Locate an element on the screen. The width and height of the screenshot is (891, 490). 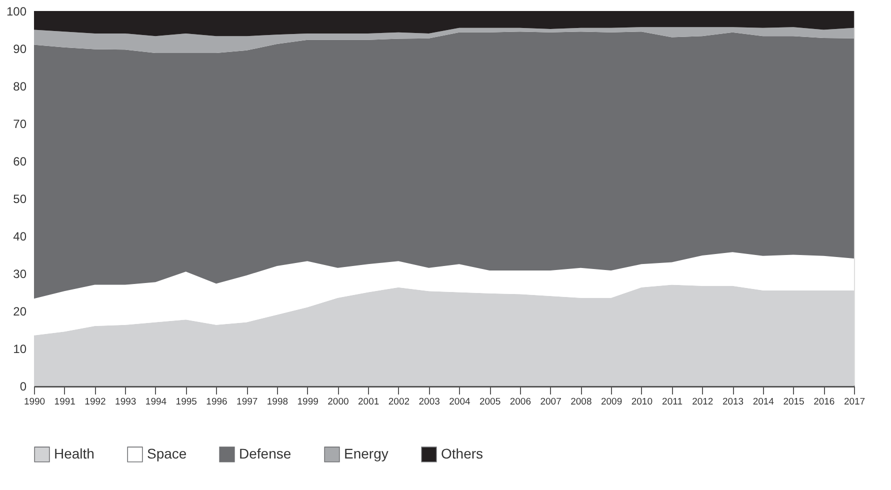
x-tick-label: 1992 is located at coordinates (95, 402).